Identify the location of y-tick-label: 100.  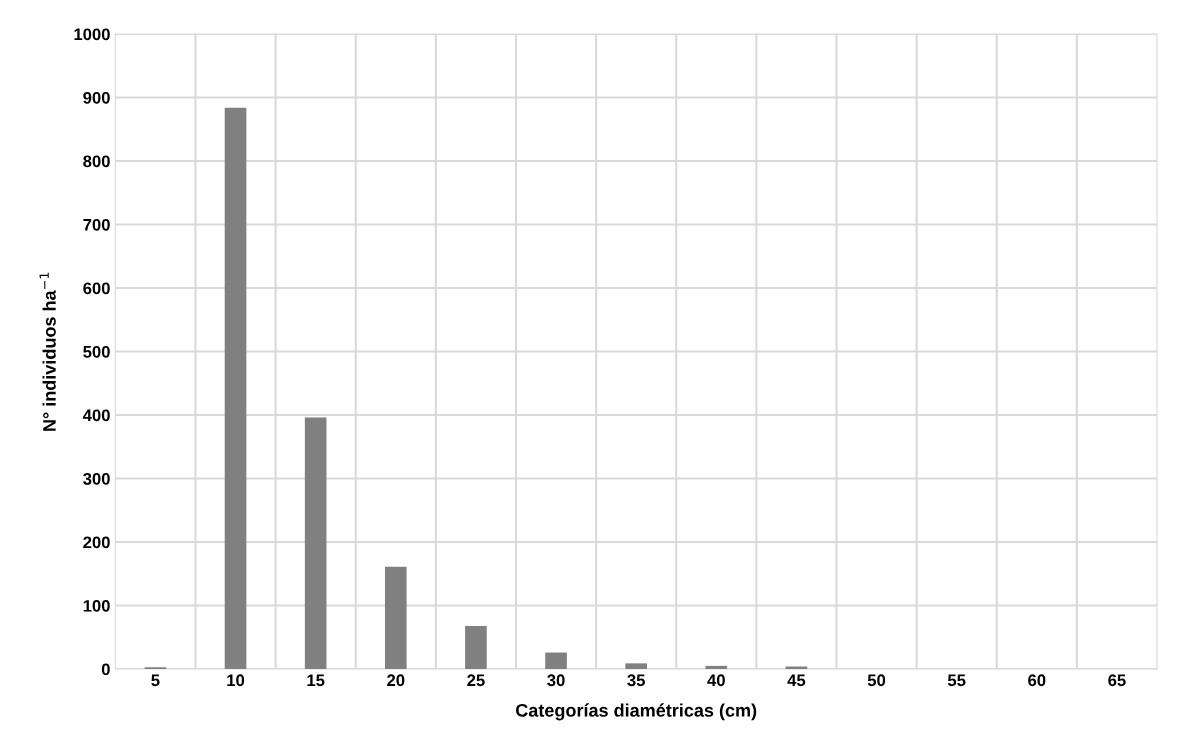
(96, 605).